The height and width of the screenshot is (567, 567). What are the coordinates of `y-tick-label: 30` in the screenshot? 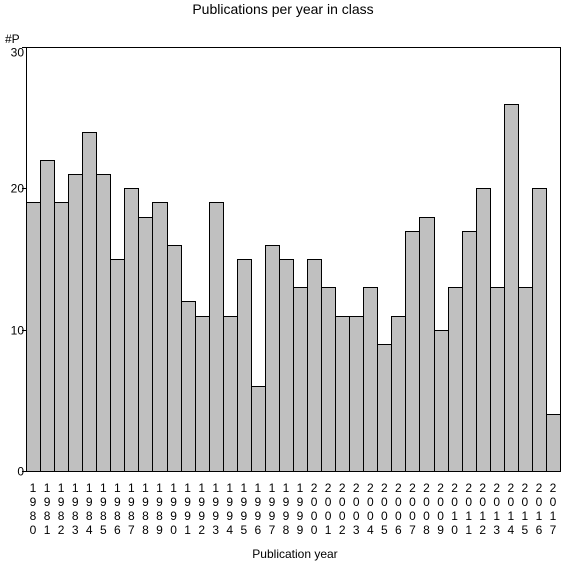 It's located at (18, 53).